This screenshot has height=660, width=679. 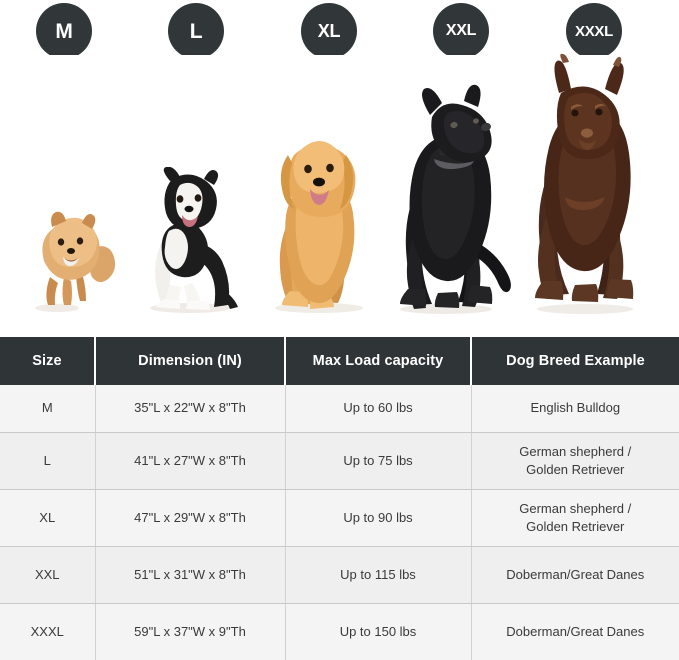 What do you see at coordinates (378, 461) in the screenshot?
I see `cell-max-load: Up to 75 lbs` at bounding box center [378, 461].